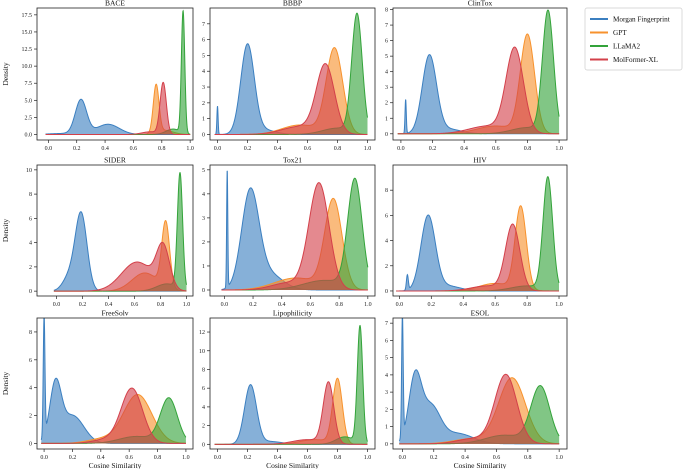  I want to click on y-tick-label: 15.0, so click(27, 33).